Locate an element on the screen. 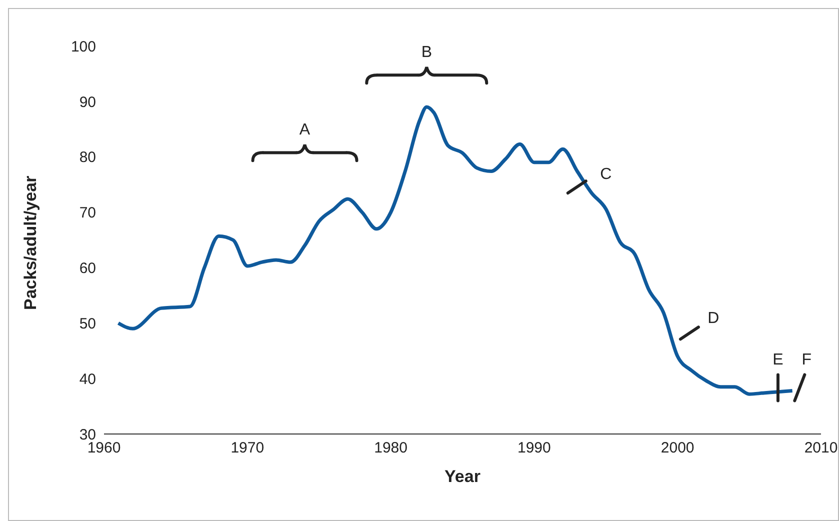  x-tick-label: 2000 is located at coordinates (677, 448).